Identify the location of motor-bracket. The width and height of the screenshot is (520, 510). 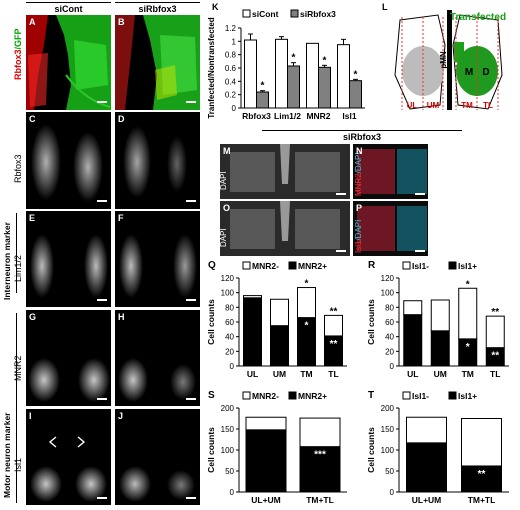
(16, 408).